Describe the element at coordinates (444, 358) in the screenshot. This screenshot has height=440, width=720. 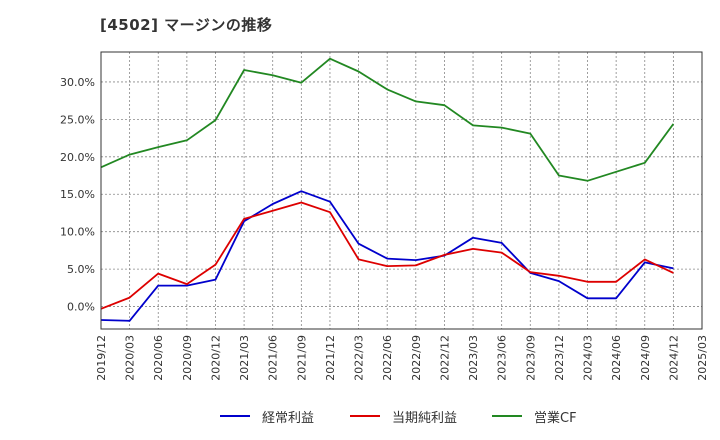
I see `x-tick-label: 2022/12` at that location.